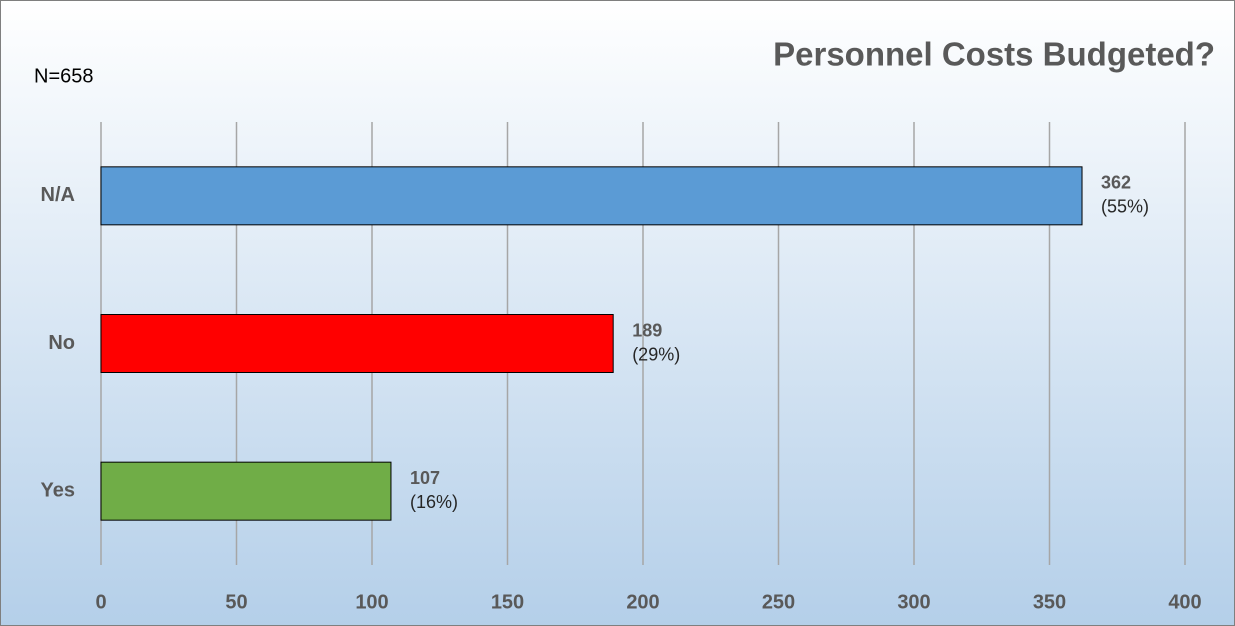 The height and width of the screenshot is (626, 1235). I want to click on y-tick-label: No, so click(61, 343).